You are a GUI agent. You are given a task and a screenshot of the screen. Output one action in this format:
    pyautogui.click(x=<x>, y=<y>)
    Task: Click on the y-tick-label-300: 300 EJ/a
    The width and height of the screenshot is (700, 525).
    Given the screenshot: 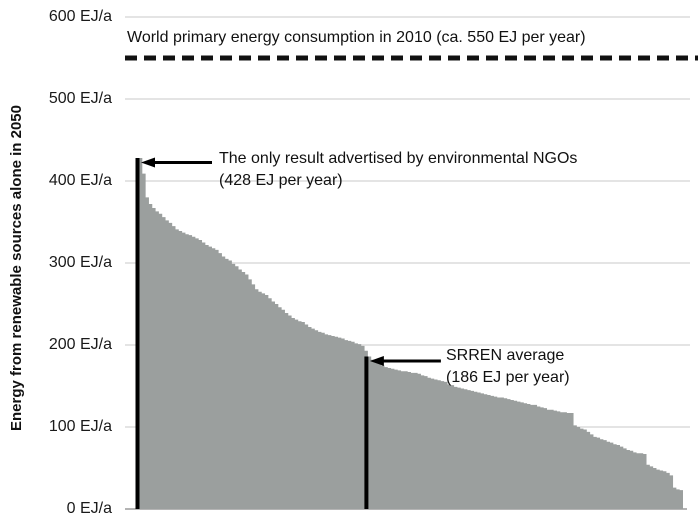 What is the action you would take?
    pyautogui.click(x=80, y=262)
    